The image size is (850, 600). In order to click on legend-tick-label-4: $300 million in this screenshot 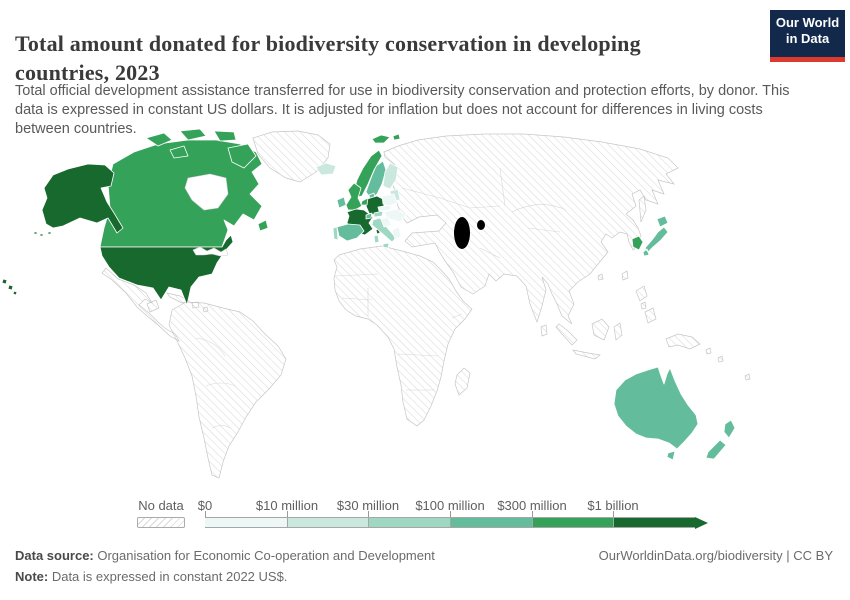, I will do `click(532, 505)`.